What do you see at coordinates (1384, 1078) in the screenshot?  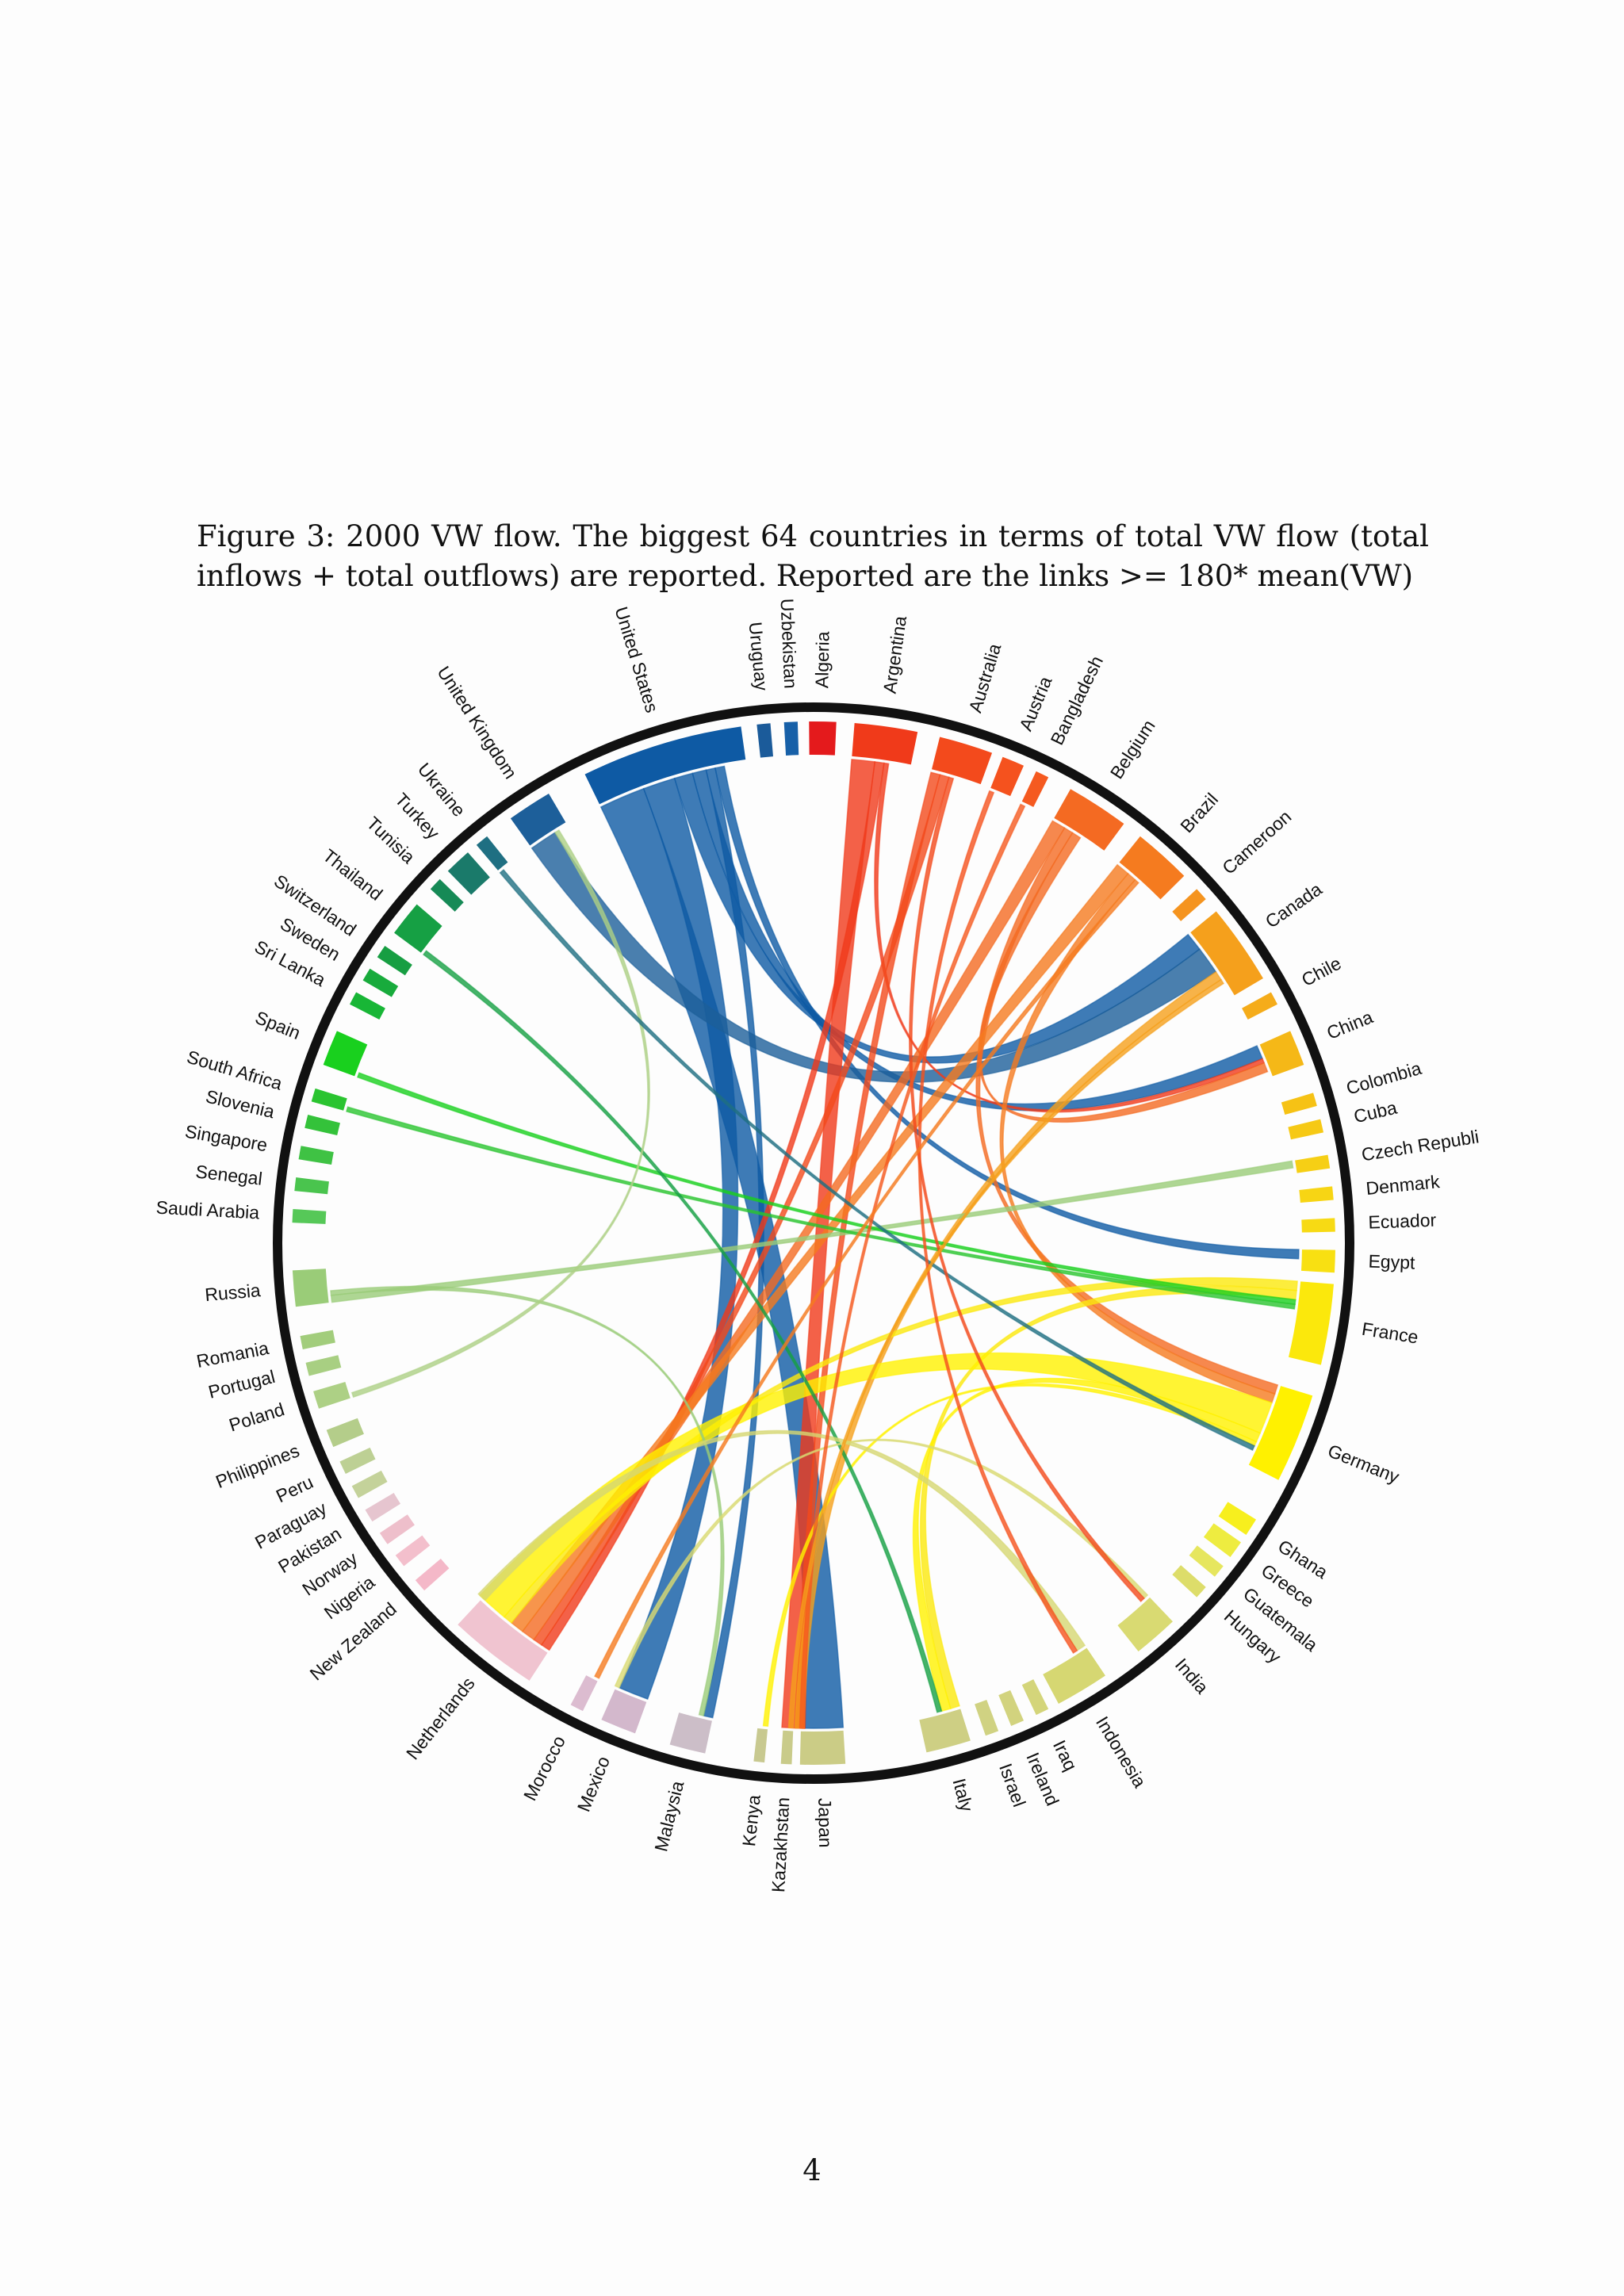 I see `label-colombia: Colombia` at bounding box center [1384, 1078].